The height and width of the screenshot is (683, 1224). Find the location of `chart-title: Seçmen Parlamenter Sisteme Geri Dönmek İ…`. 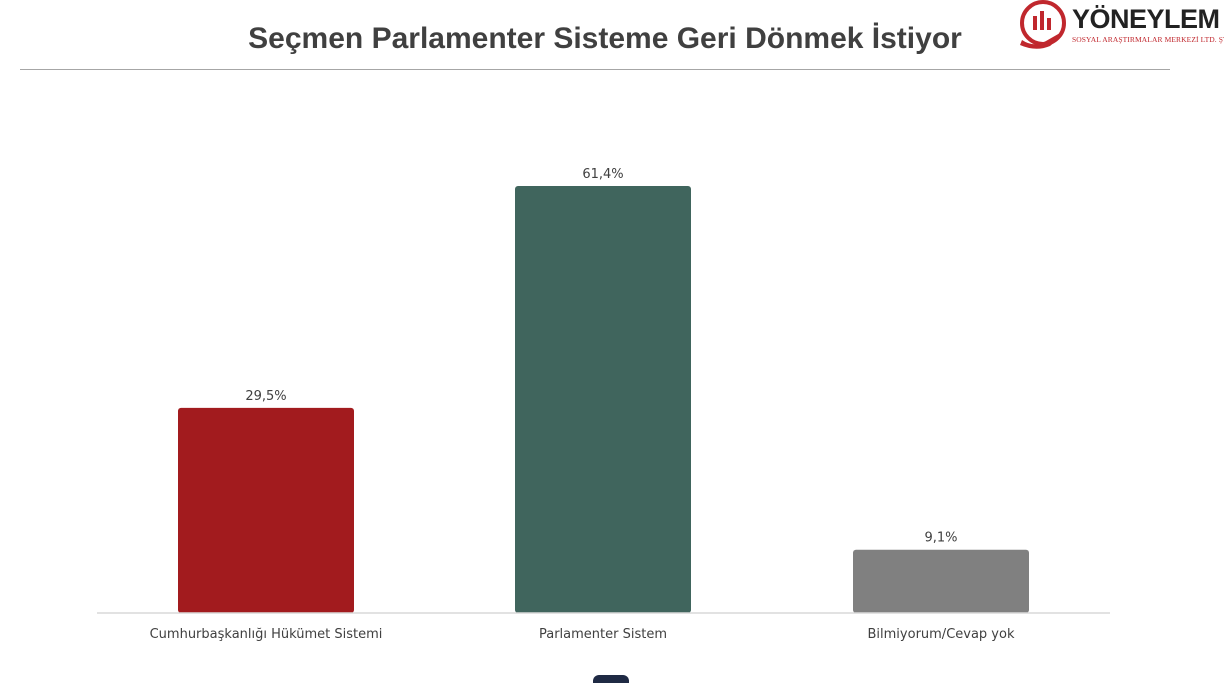

chart-title: Seçmen Parlamenter Sisteme Geri Dönmek İ… is located at coordinates (605, 38).